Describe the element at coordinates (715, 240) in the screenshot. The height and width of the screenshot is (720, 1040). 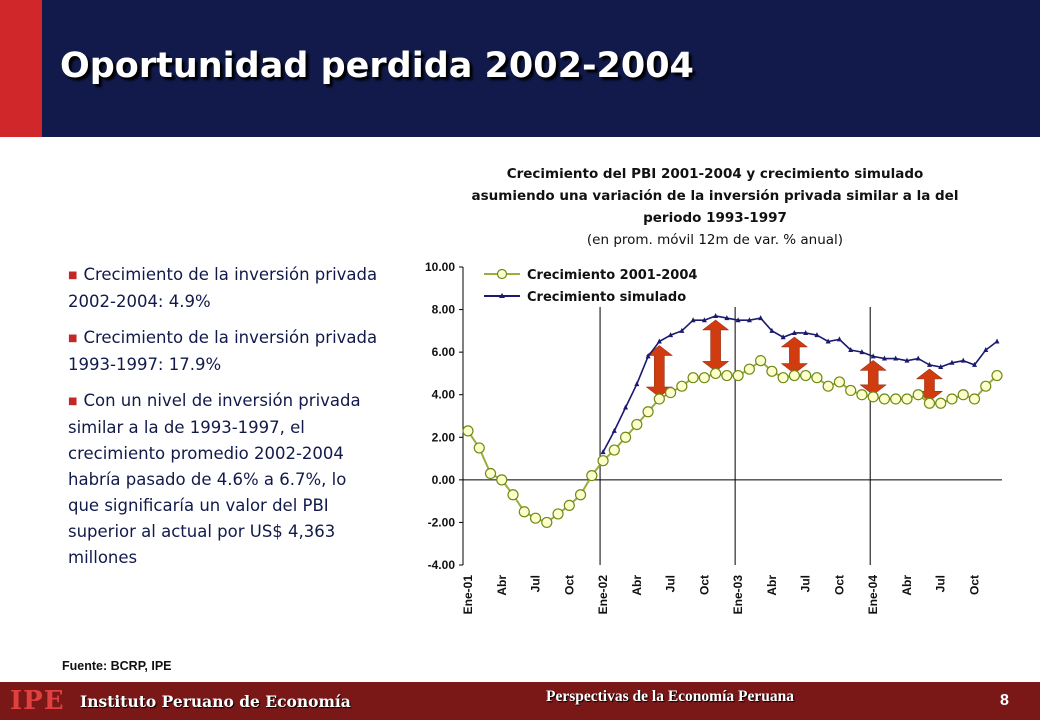
I see `chart-subtitle: (en prom. móvil 12m de var. % anual)` at that location.